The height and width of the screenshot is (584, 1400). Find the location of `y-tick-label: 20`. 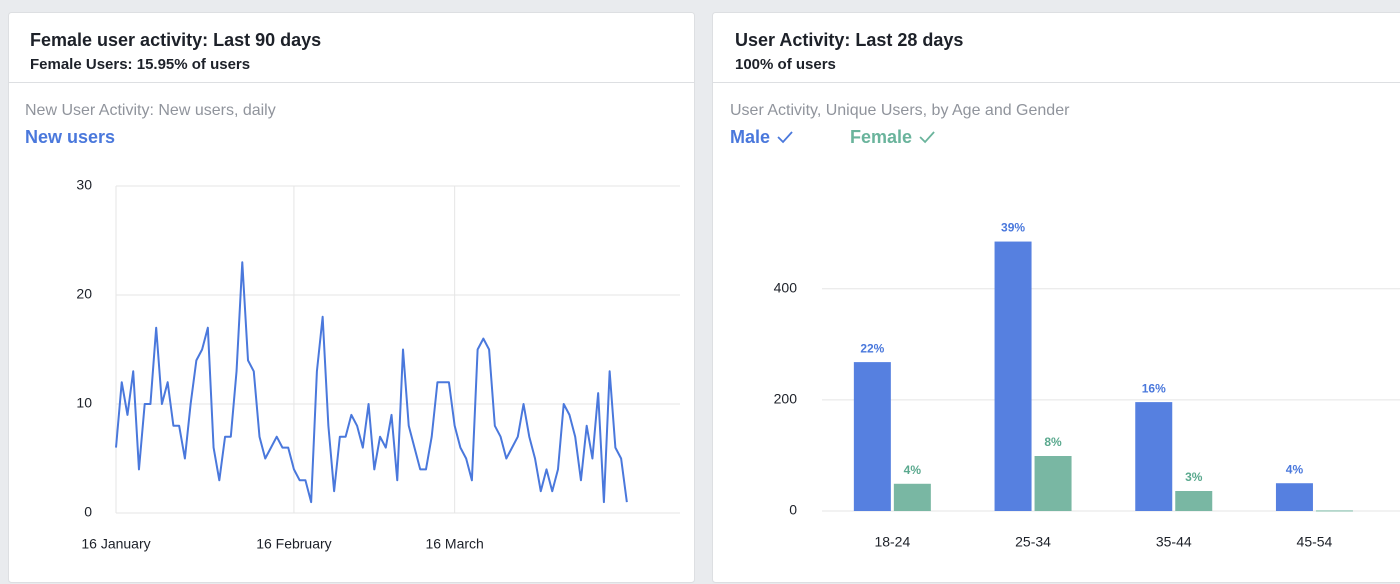

y-tick-label: 20 is located at coordinates (84, 294).